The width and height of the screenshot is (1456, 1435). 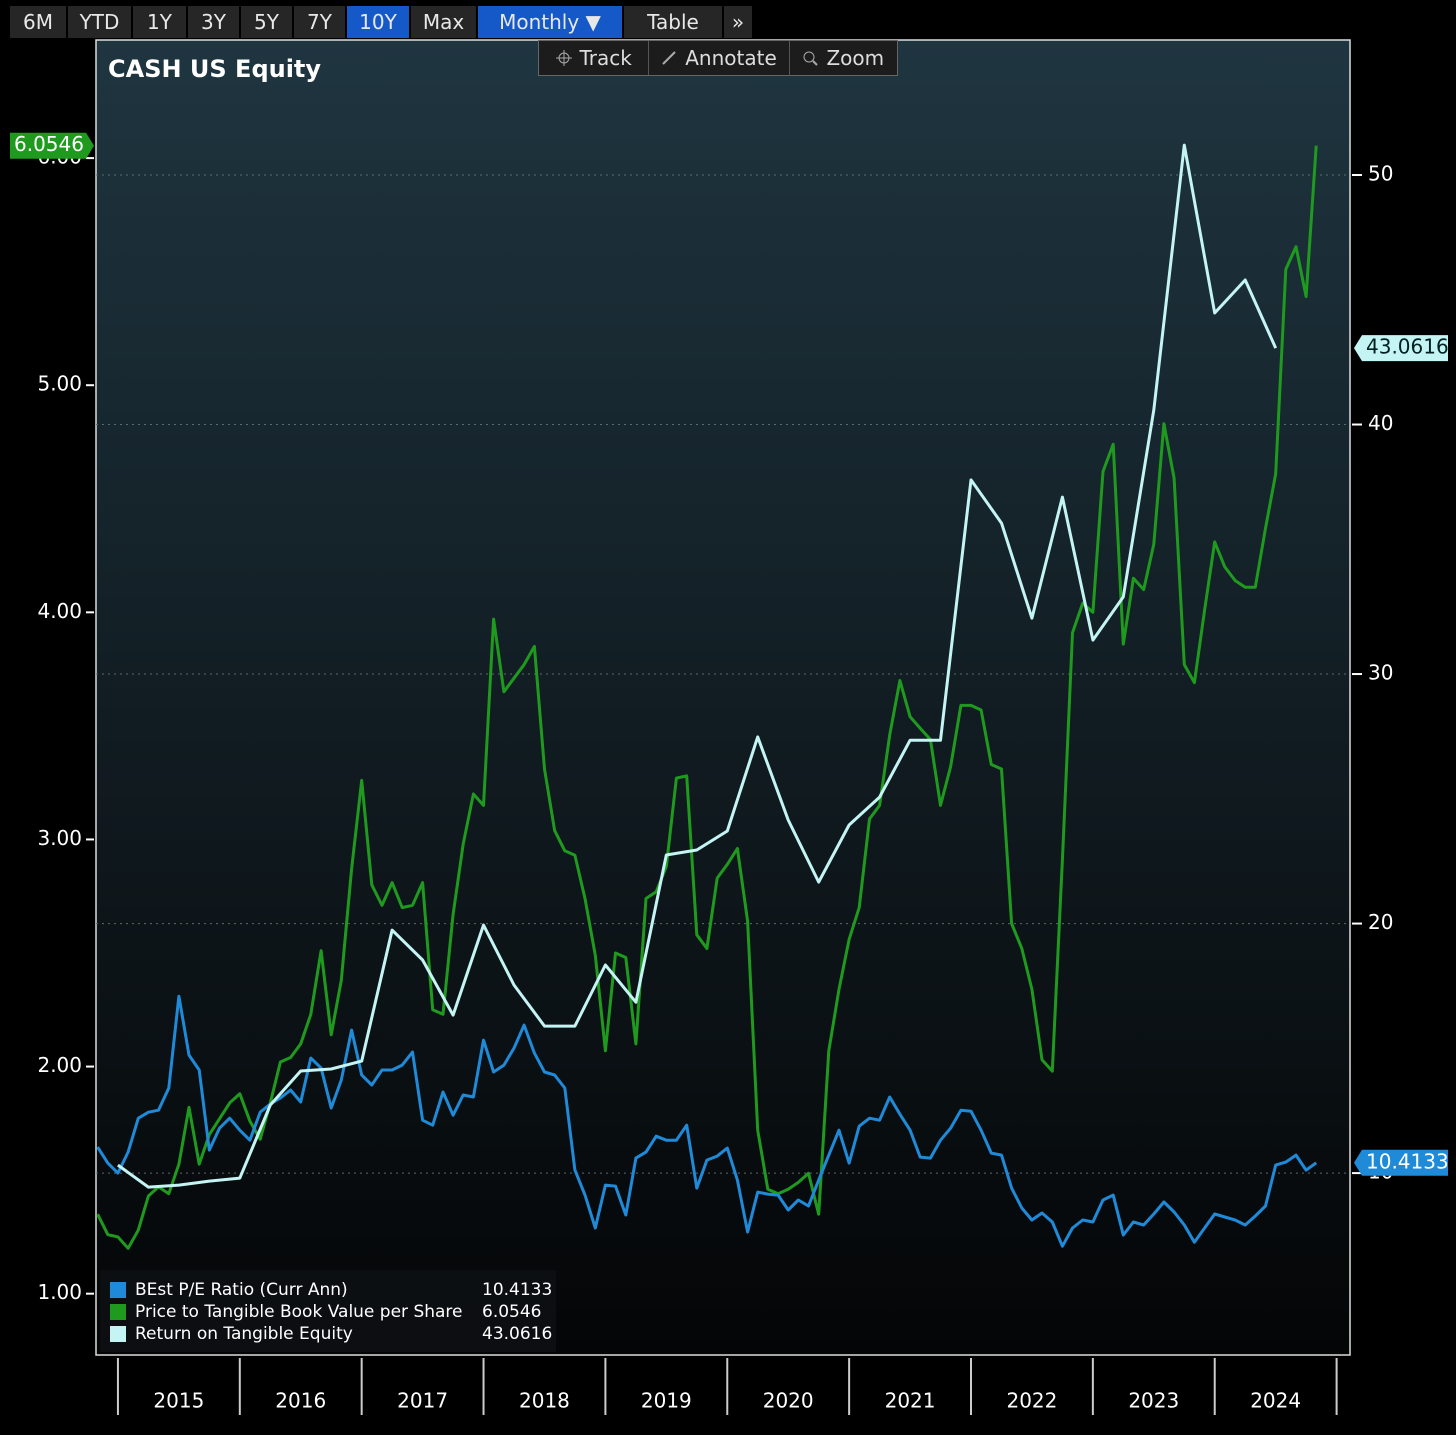 What do you see at coordinates (214, 69) in the screenshot?
I see `chart-title: CASH US Equity` at bounding box center [214, 69].